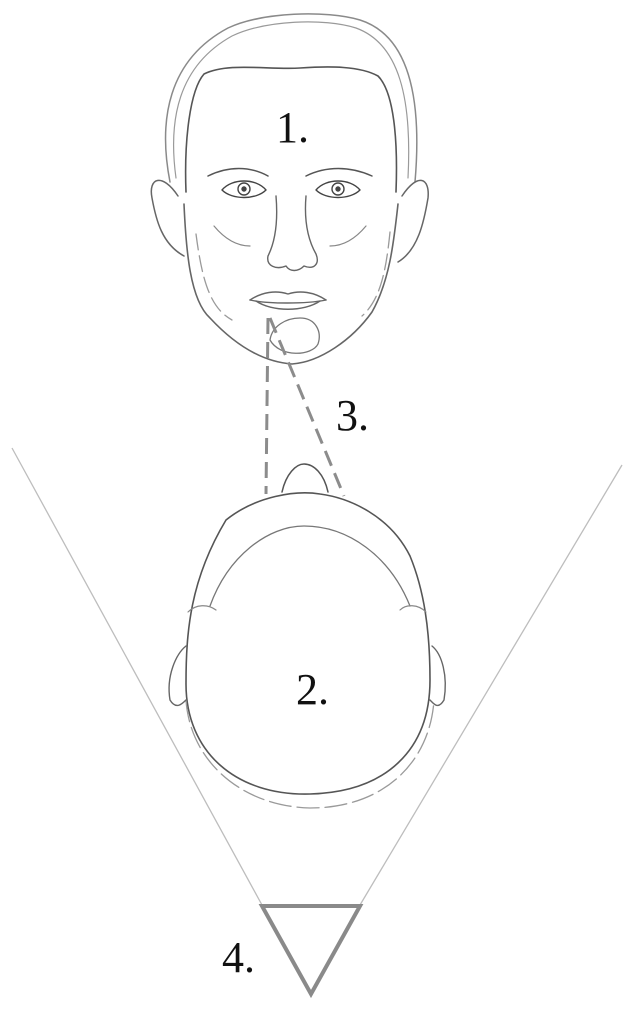 The height and width of the screenshot is (1020, 624). Describe the element at coordinates (413, 609) in the screenshot. I see `right-hair-side` at that location.